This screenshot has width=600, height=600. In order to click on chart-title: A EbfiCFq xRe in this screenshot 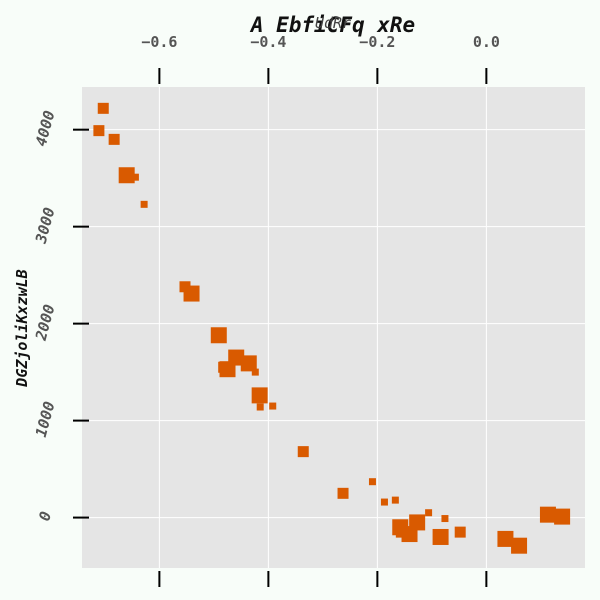, I will do `click(332, 25)`.